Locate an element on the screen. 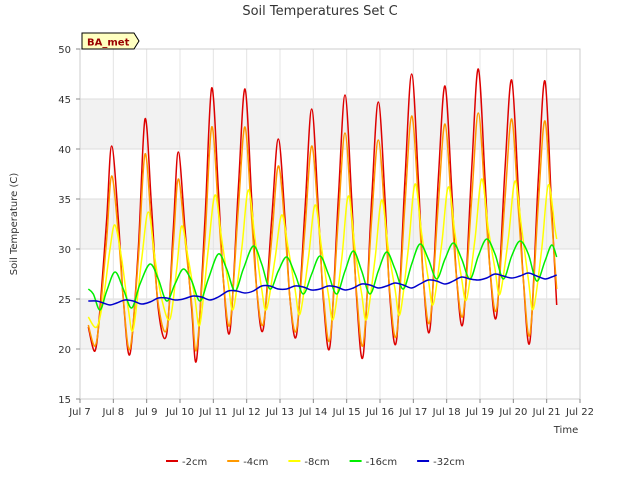 This screenshot has width=640, height=484. legend-label: -16cm is located at coordinates (382, 462).